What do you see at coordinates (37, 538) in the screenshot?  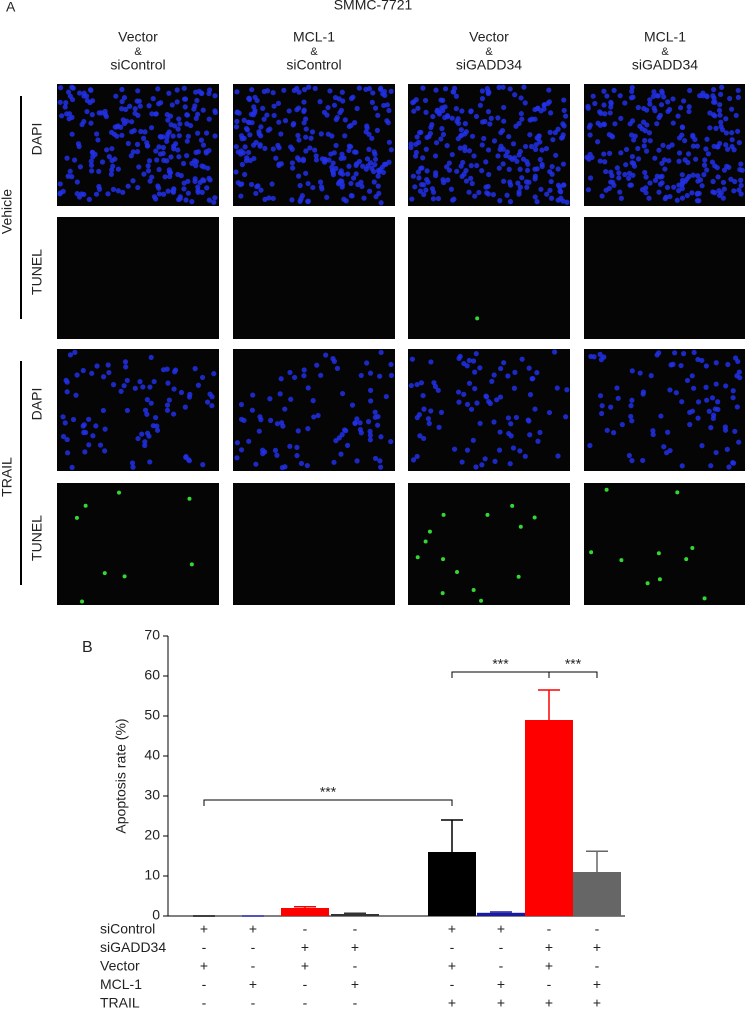 I see `stain-label: TUNEL` at bounding box center [37, 538].